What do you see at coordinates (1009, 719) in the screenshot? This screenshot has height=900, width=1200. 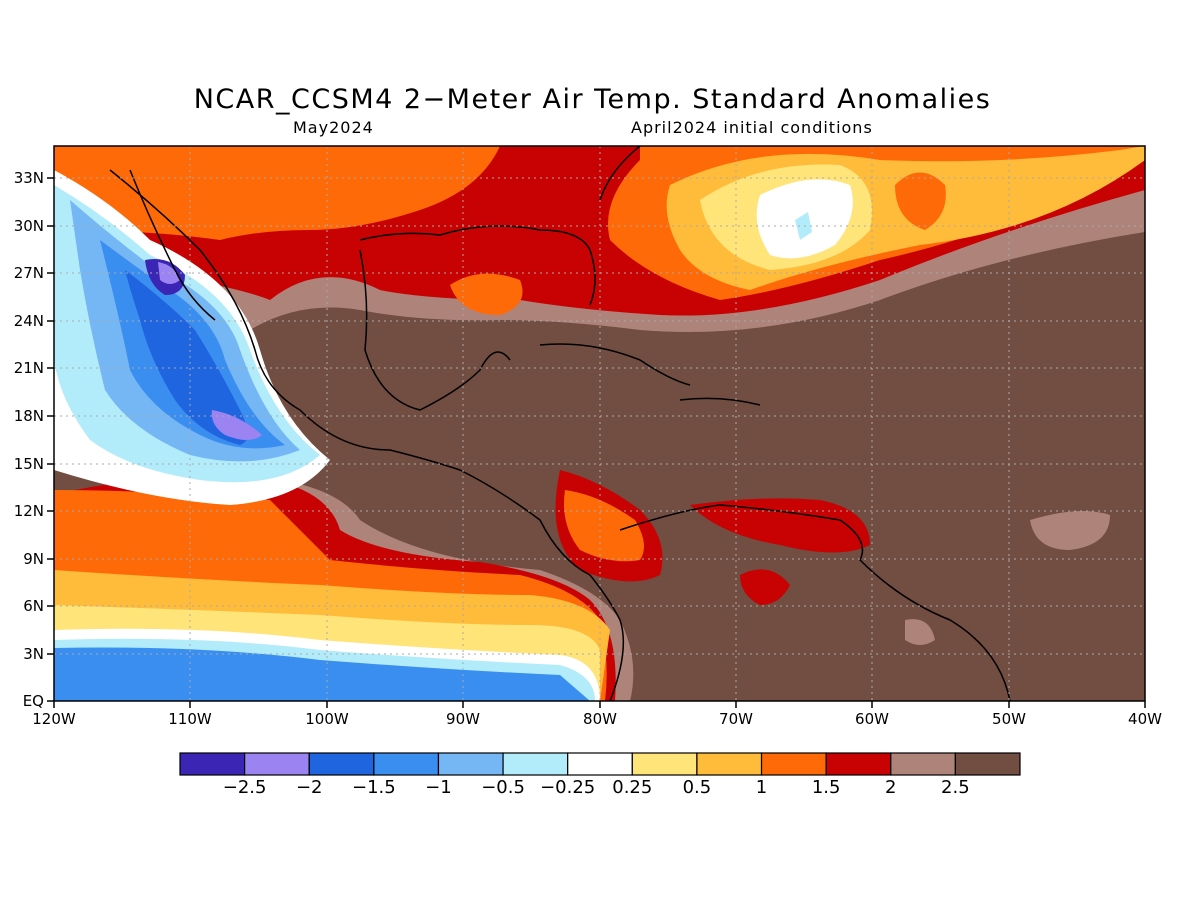 I see `lon-label-50w: 50W` at bounding box center [1009, 719].